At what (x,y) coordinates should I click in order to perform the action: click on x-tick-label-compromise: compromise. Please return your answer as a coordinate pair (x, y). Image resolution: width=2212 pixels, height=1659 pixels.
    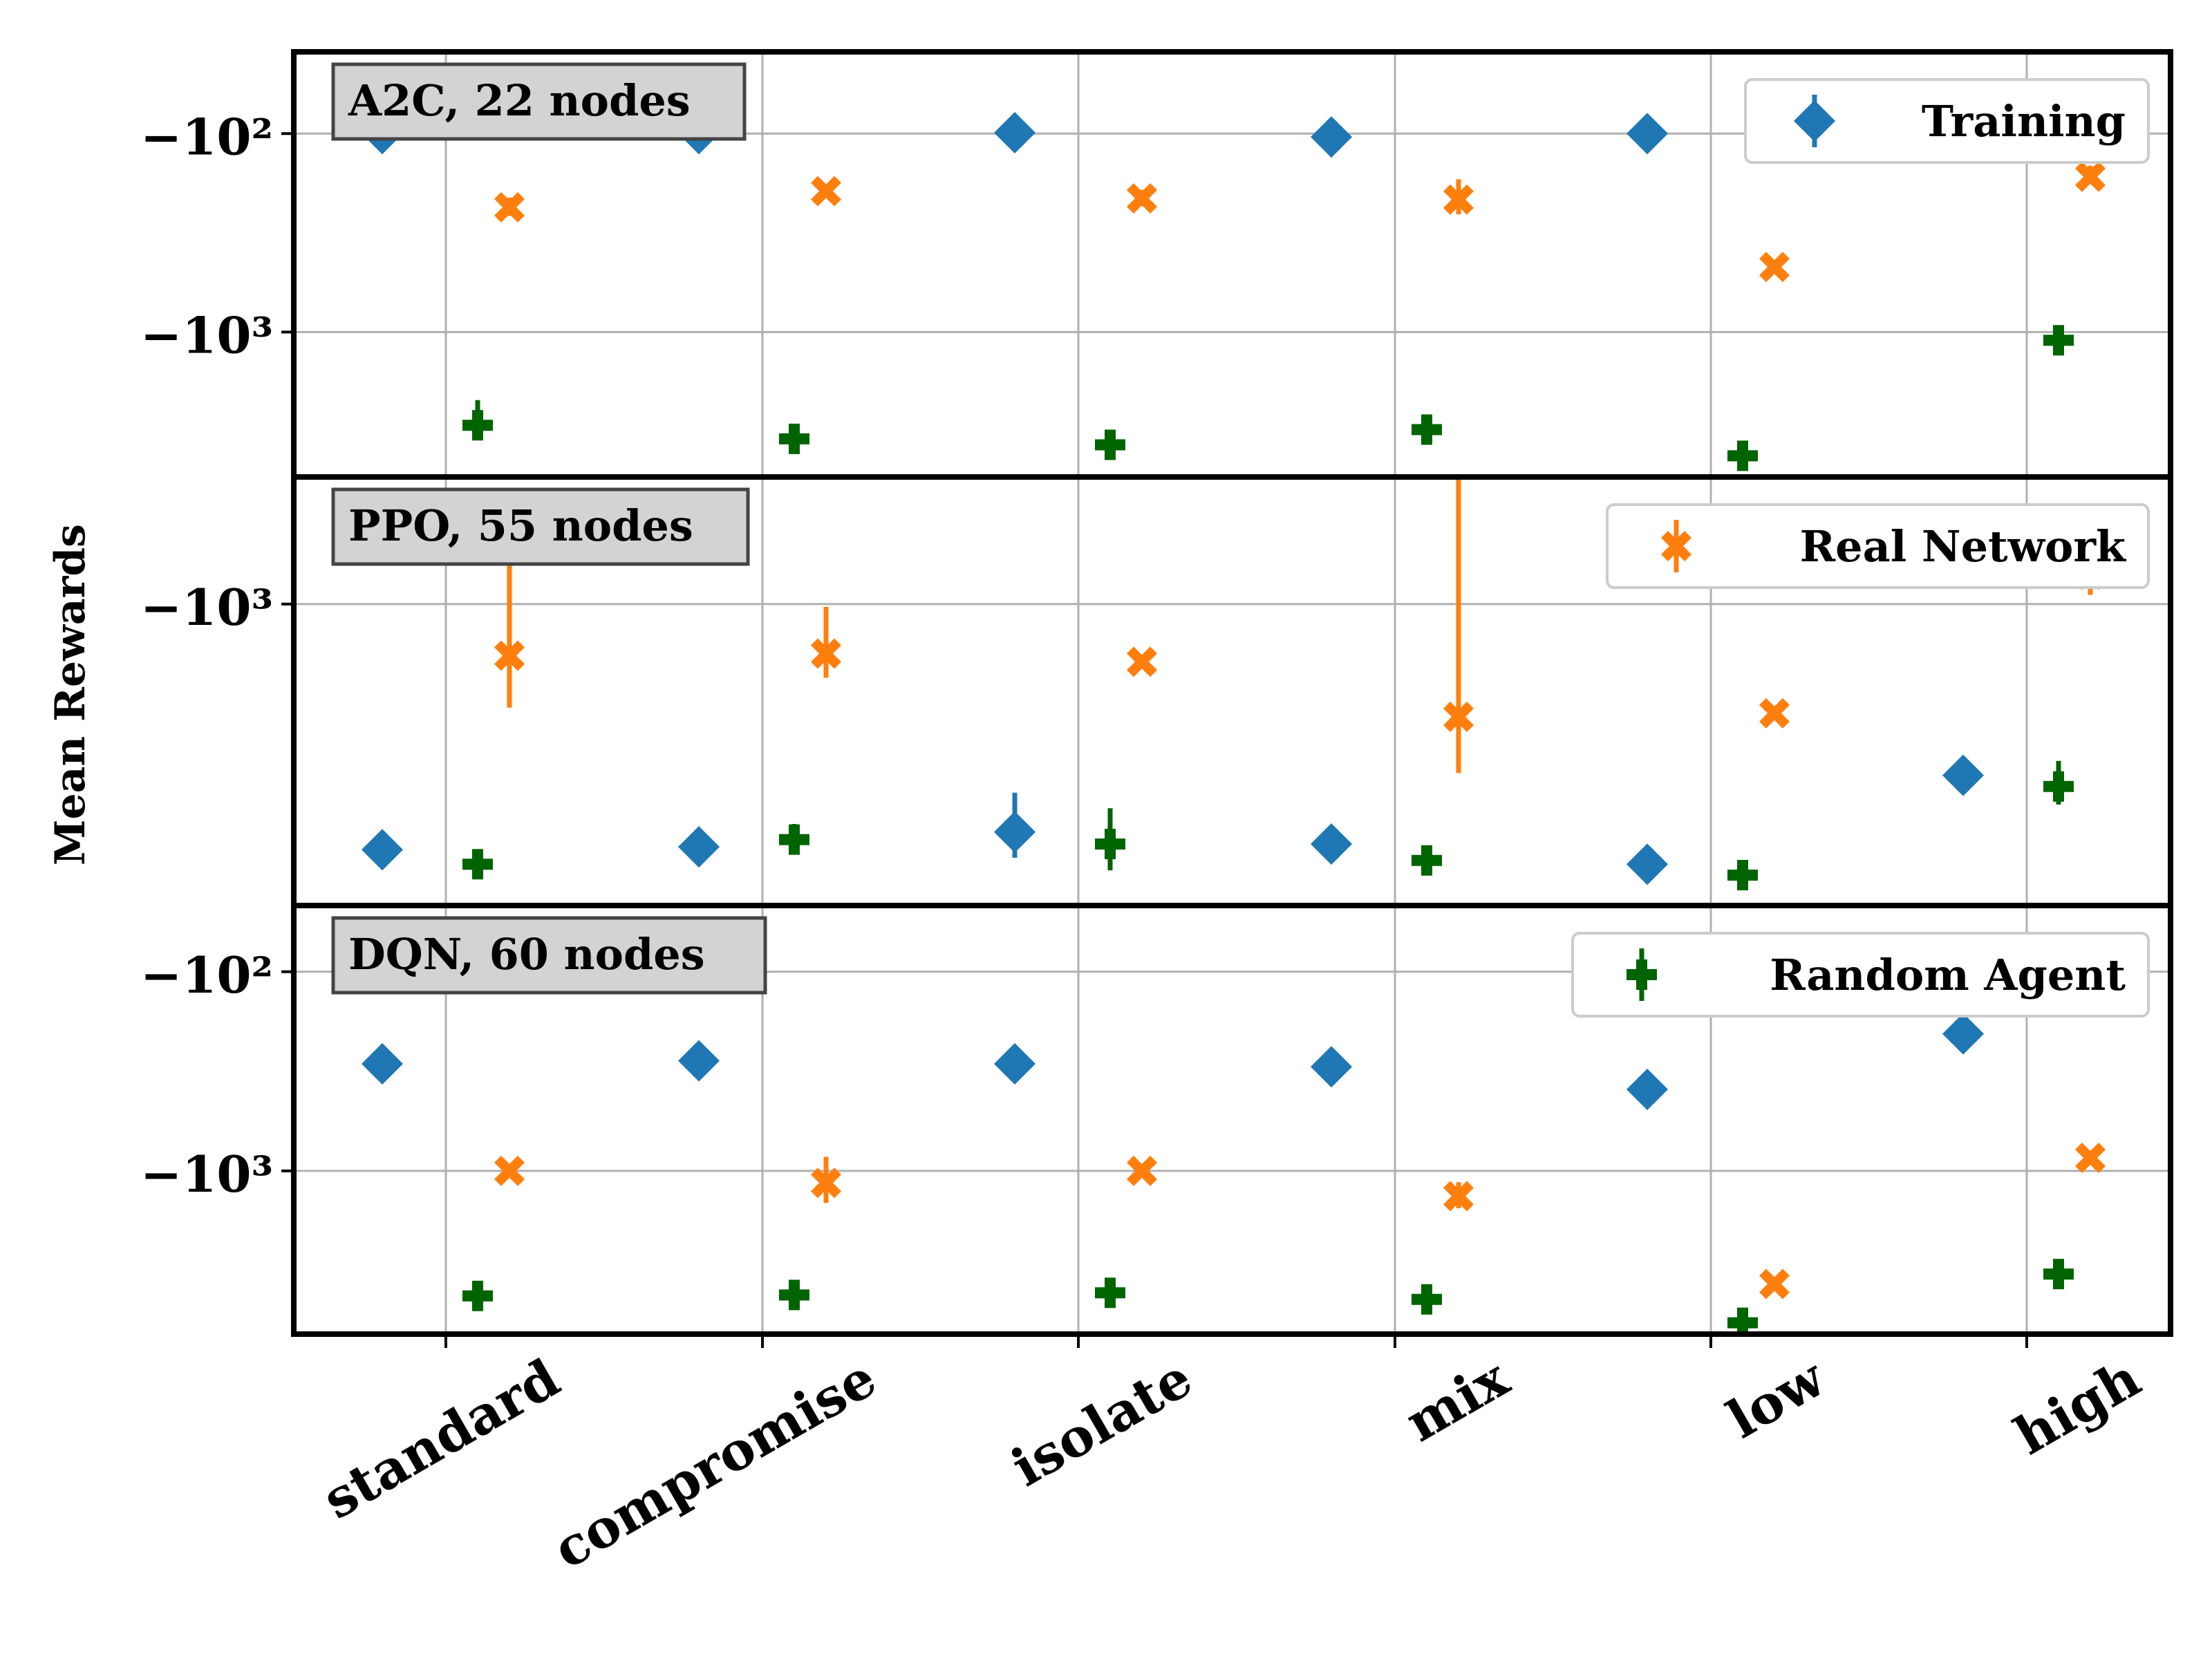
    Looking at the image, I should click on (714, 1464).